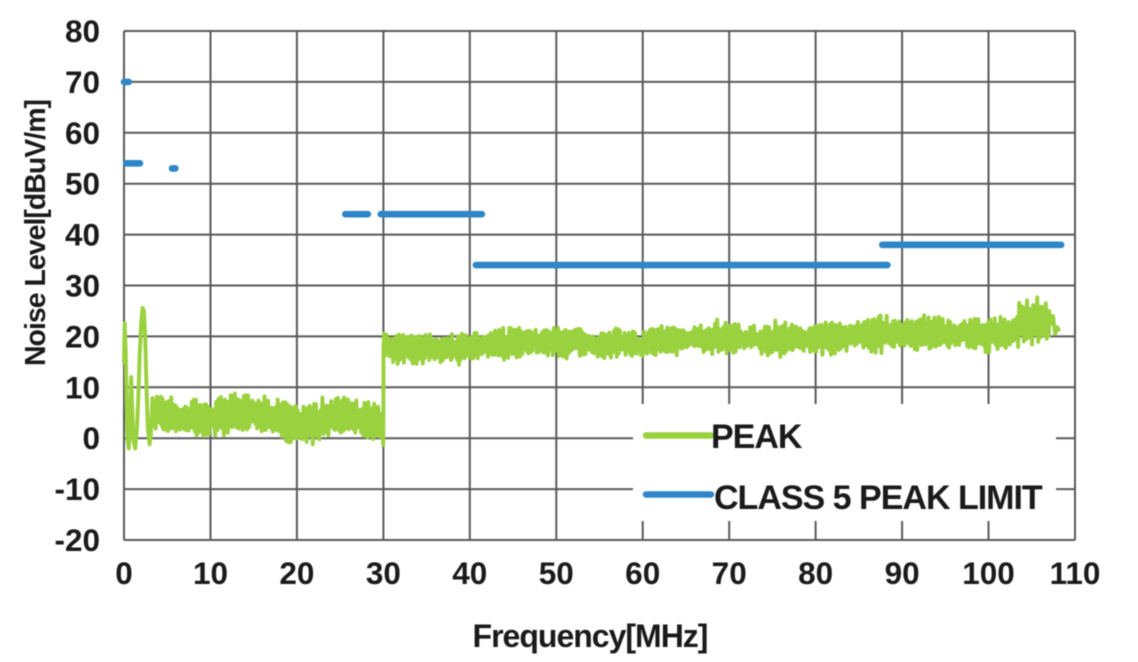 The image size is (1138, 662). I want to click on svg-text: 90, so click(902, 573).